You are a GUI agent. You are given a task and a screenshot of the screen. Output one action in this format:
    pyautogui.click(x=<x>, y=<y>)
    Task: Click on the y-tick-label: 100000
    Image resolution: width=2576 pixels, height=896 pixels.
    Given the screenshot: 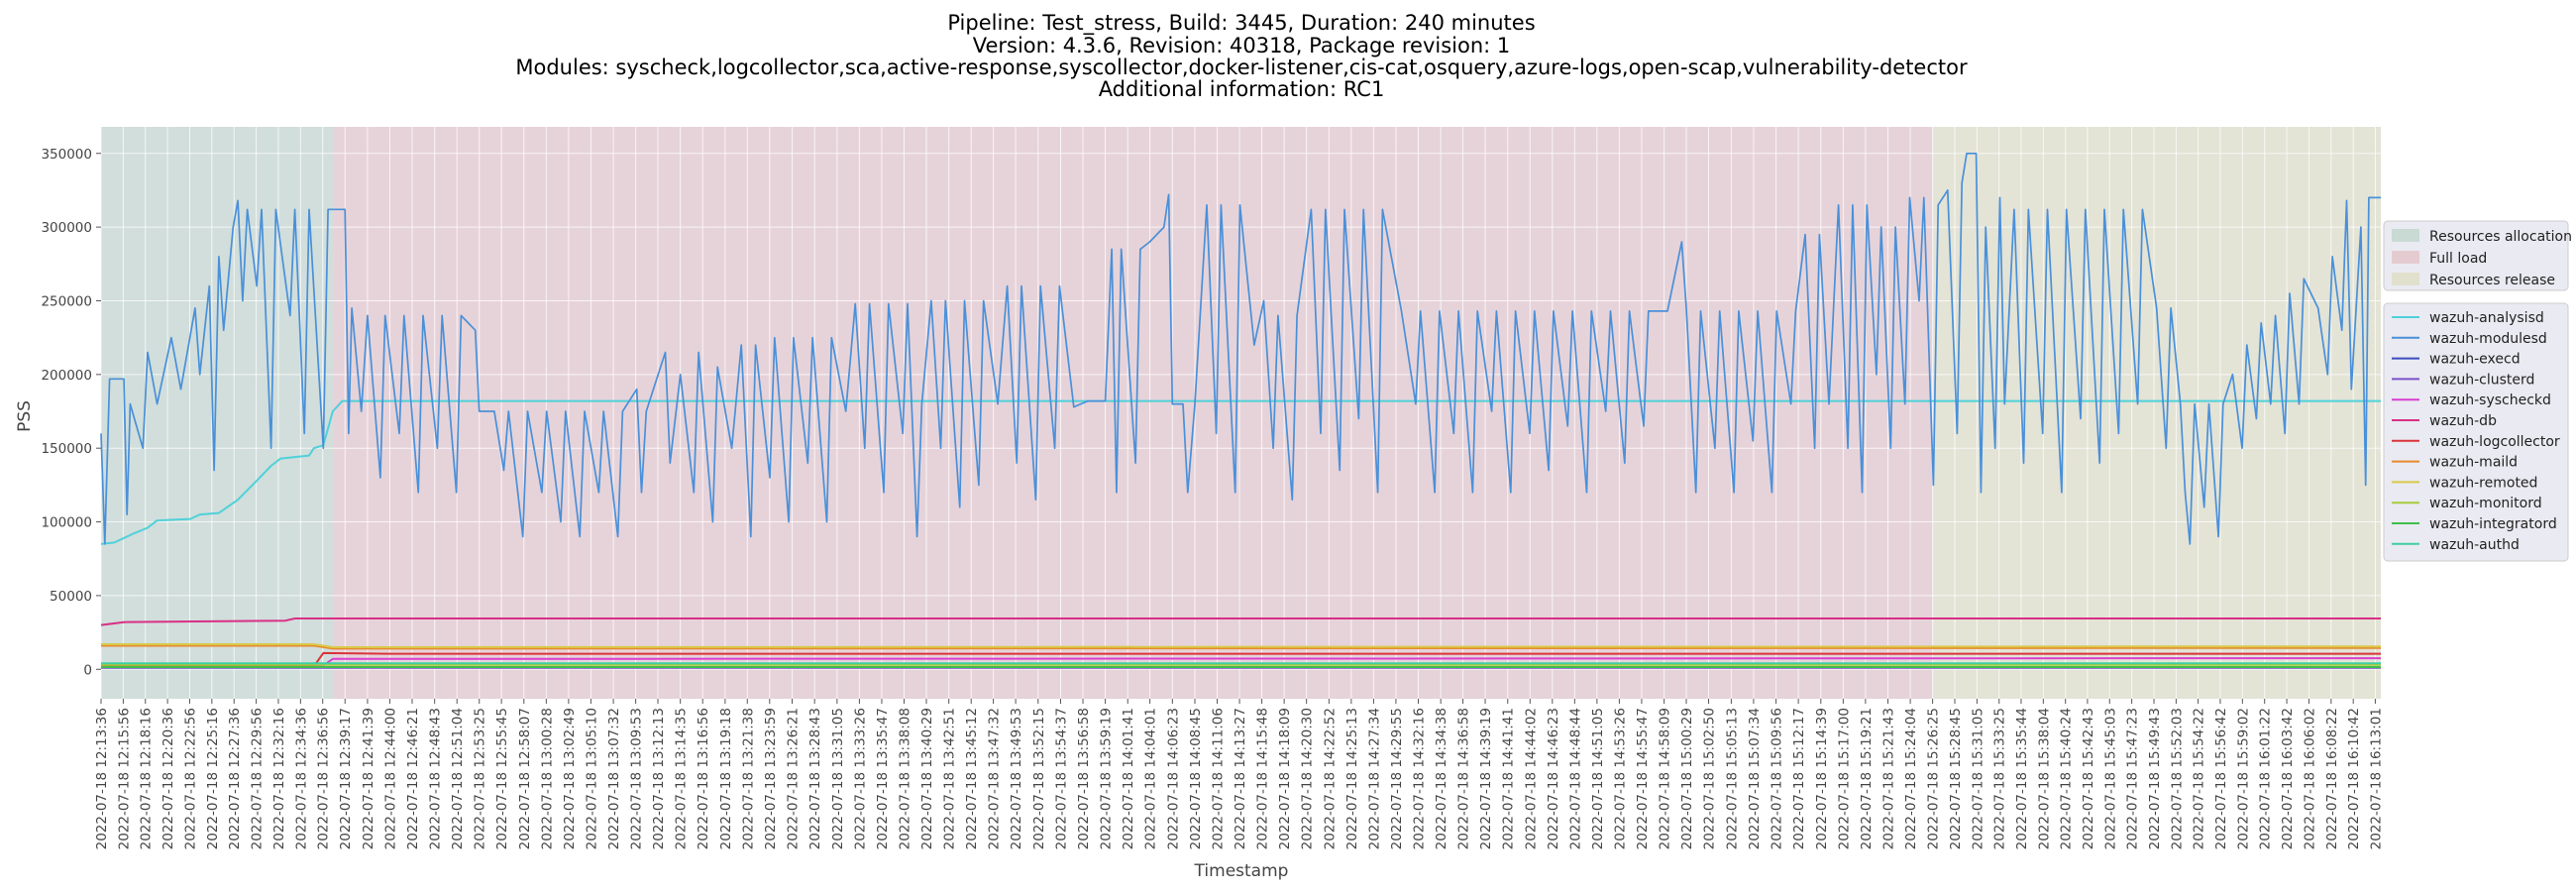 What is the action you would take?
    pyautogui.click(x=66, y=523)
    